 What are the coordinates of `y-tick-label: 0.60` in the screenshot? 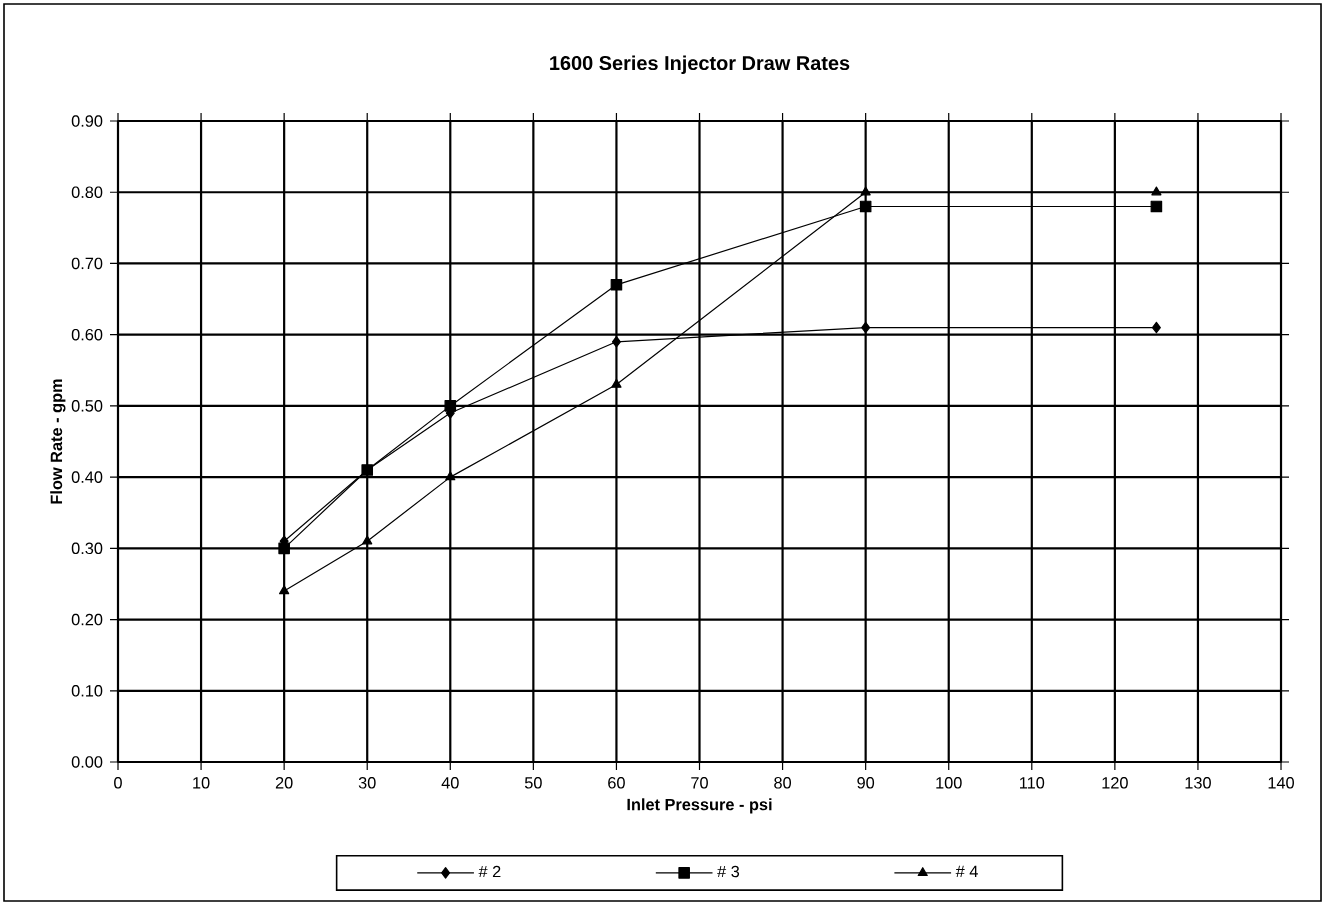 It's located at (87, 334).